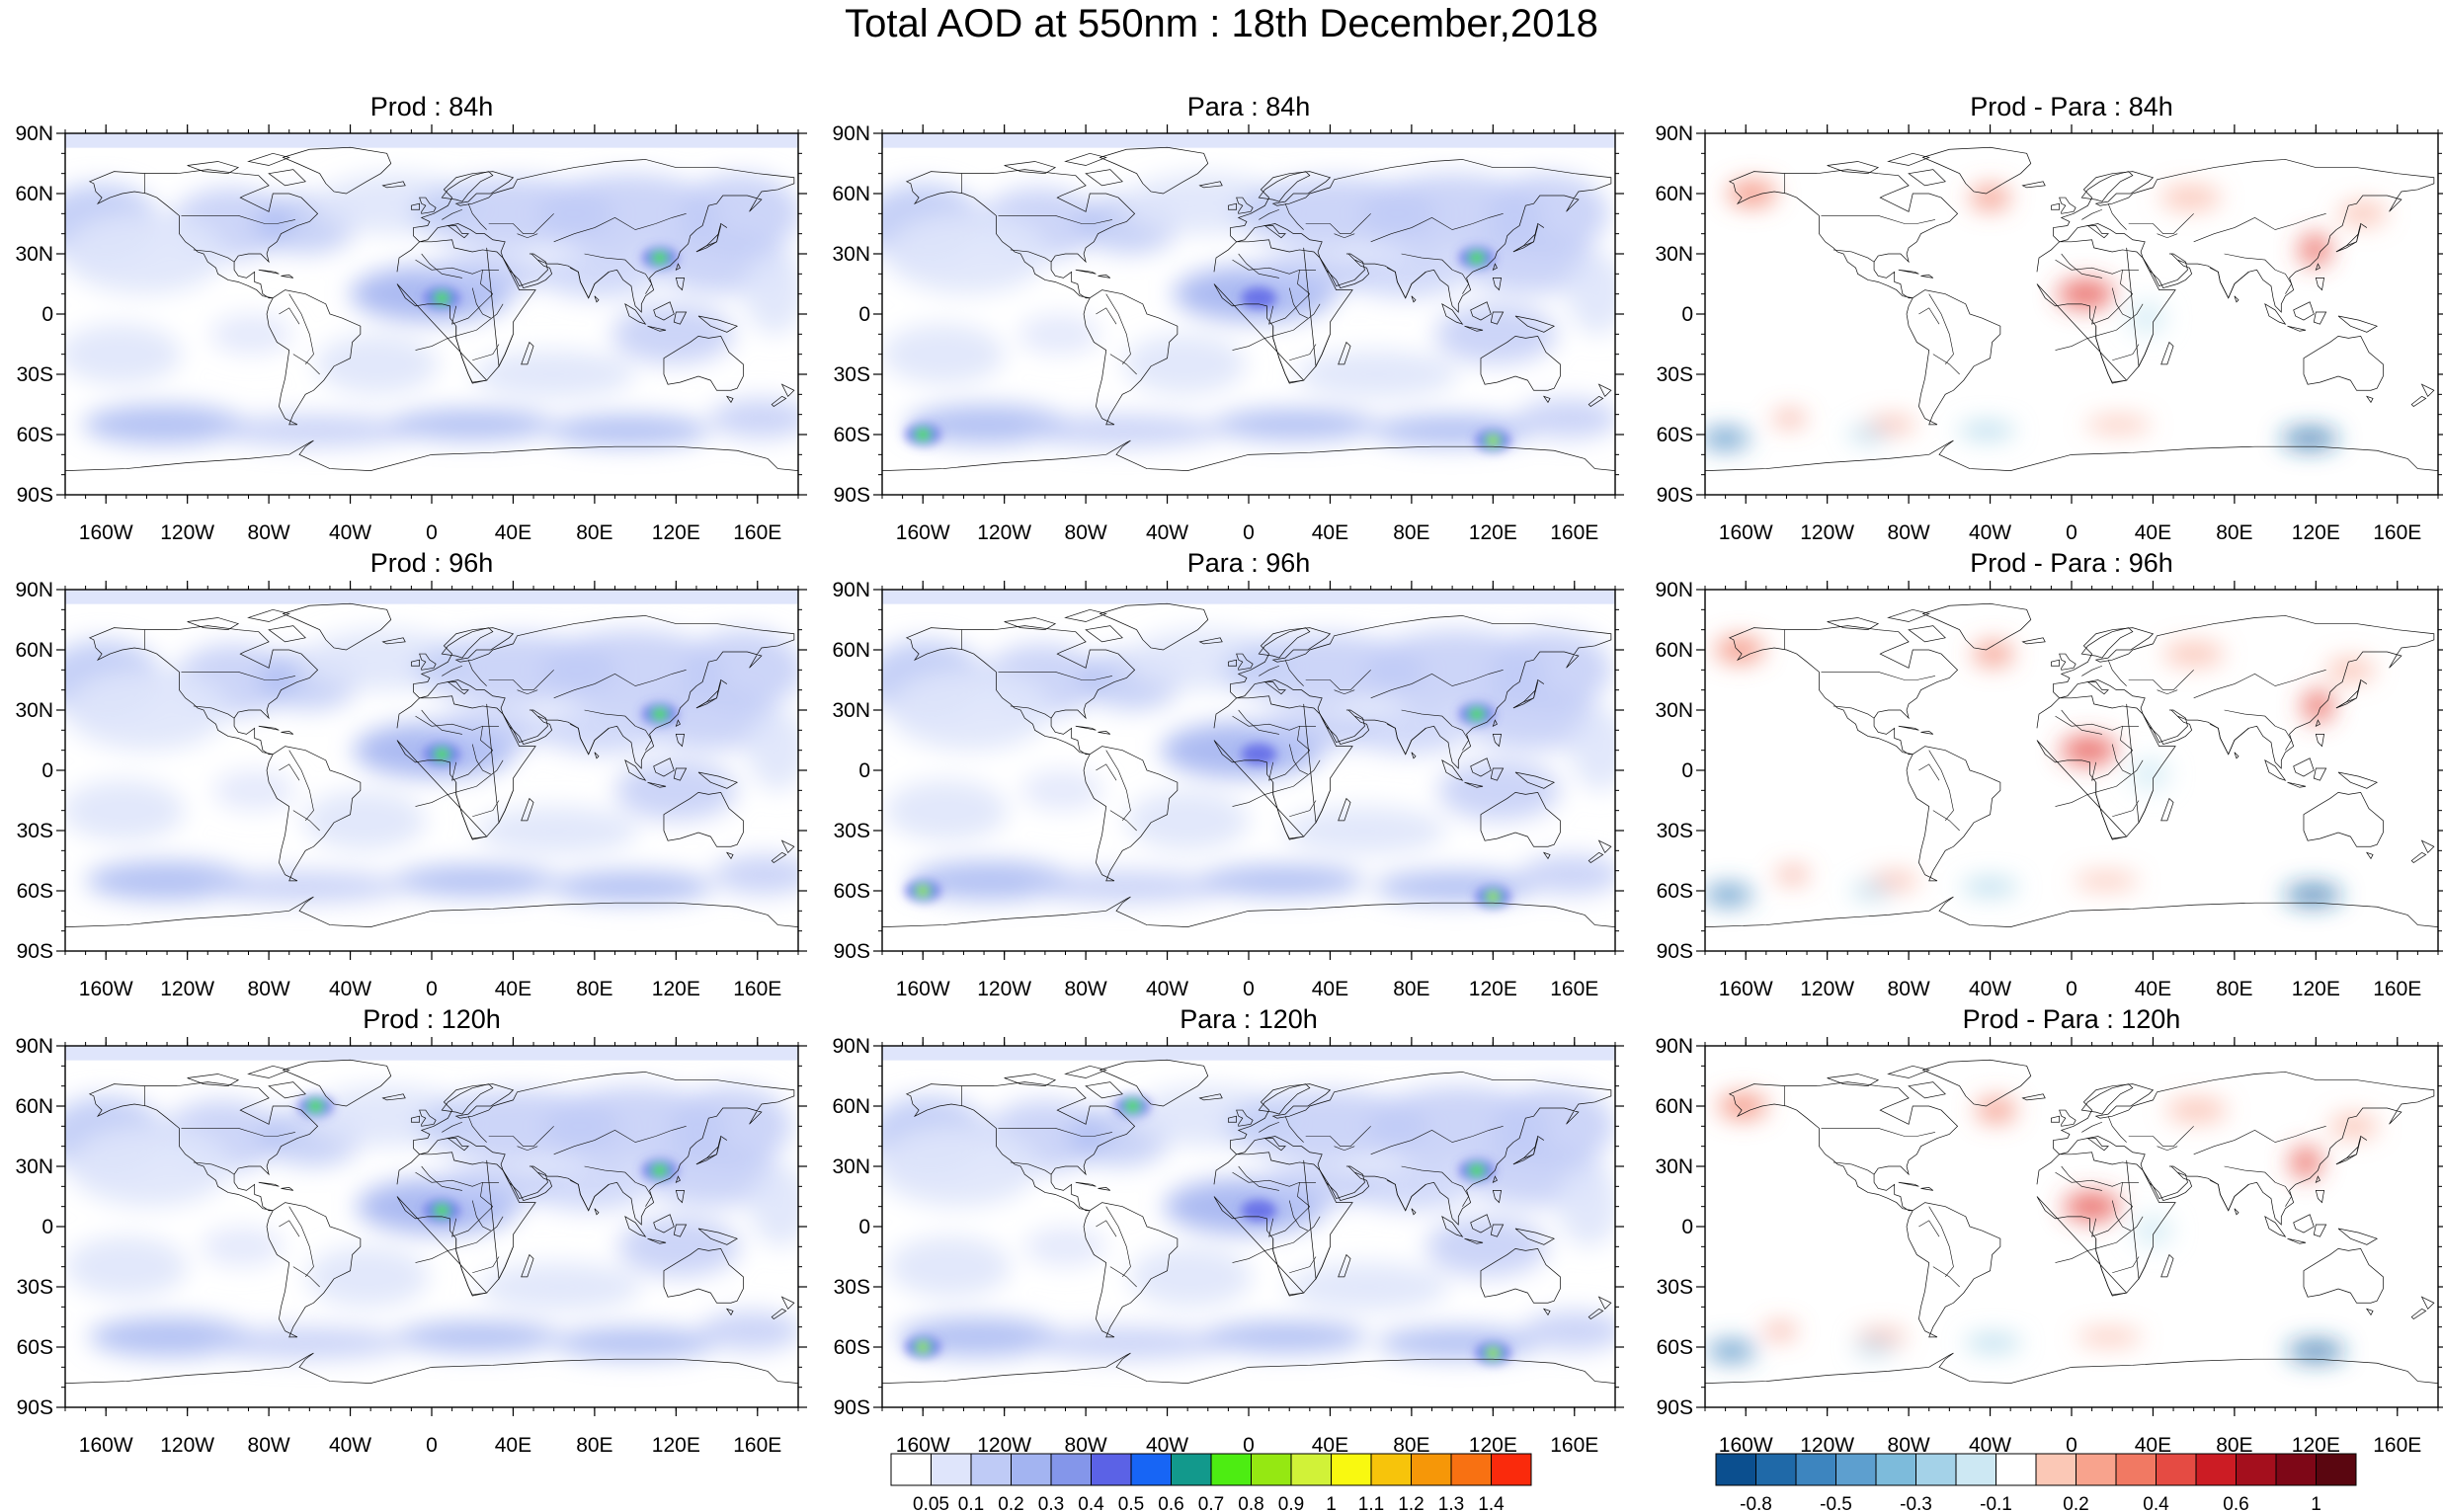 This screenshot has width=2443, height=1512. Describe the element at coordinates (1493, 441) in the screenshot. I see `feature-peak` at that location.